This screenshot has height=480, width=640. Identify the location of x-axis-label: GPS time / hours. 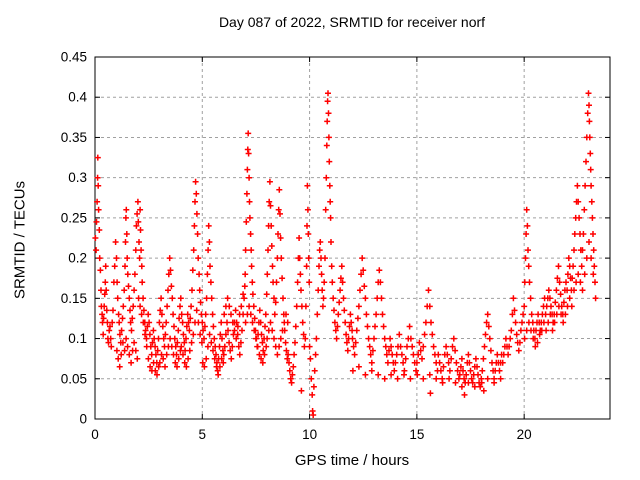
(352, 460).